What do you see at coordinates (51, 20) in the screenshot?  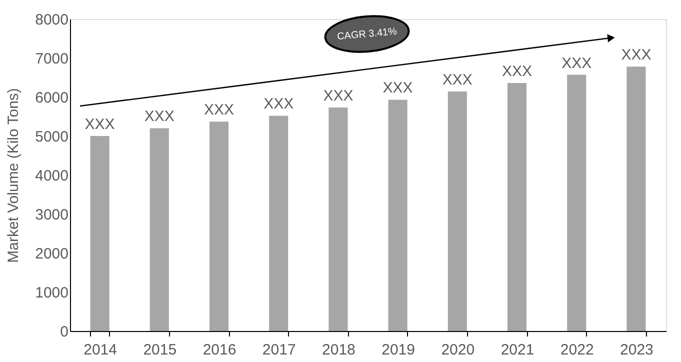 I see `y-tick-label: 8000` at bounding box center [51, 20].